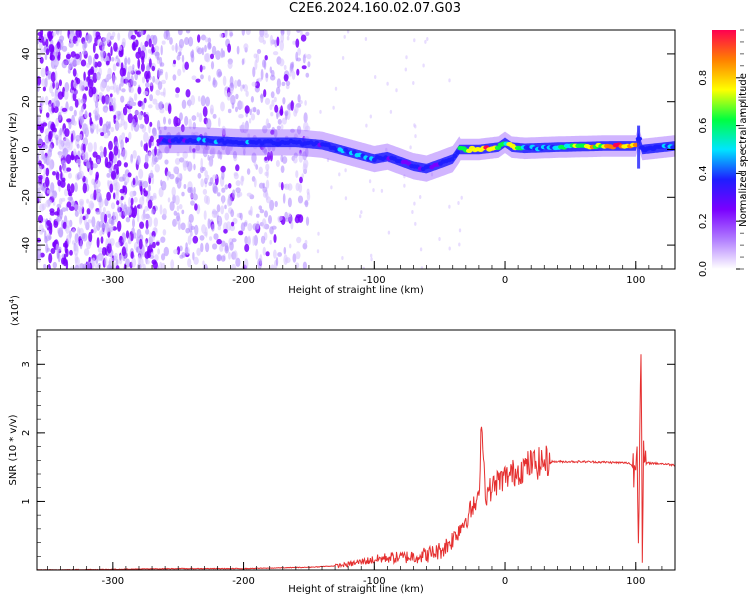 The height and width of the screenshot is (600, 750). Describe the element at coordinates (703, 269) in the screenshot. I see `colorbar-tick-label: 0.0` at that location.